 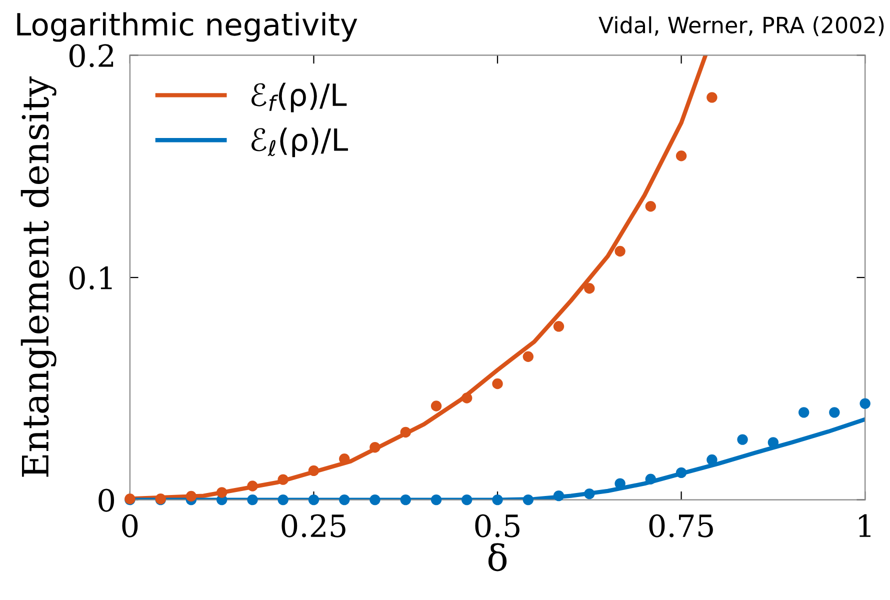 I want to click on legend-label: ℰ$_{ℓ}$(ρ)/L, so click(x=300, y=143).